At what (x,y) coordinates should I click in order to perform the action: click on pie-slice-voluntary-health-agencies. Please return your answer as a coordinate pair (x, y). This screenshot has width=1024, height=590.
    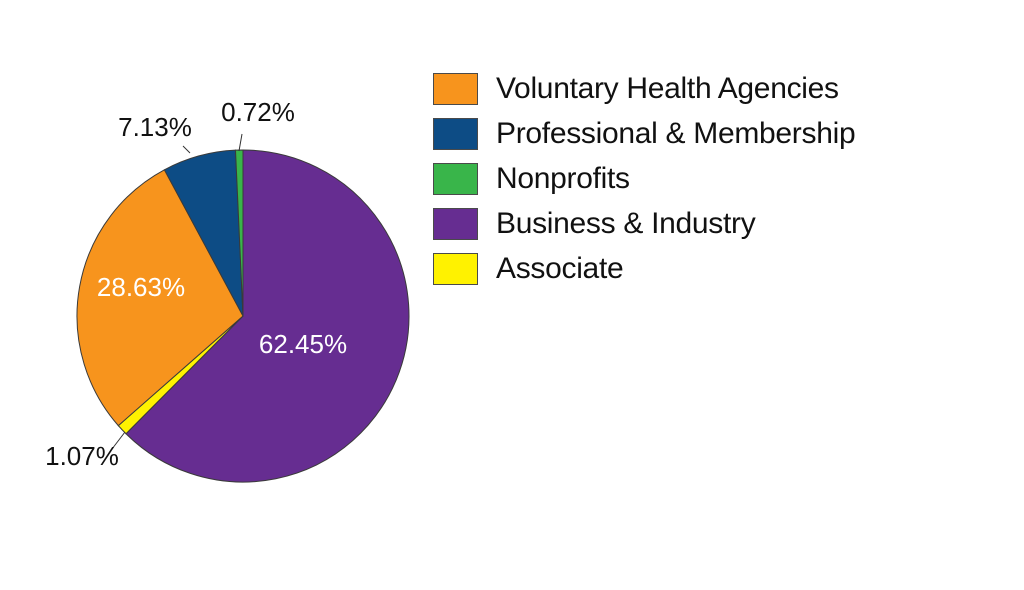
    Looking at the image, I should click on (160, 298).